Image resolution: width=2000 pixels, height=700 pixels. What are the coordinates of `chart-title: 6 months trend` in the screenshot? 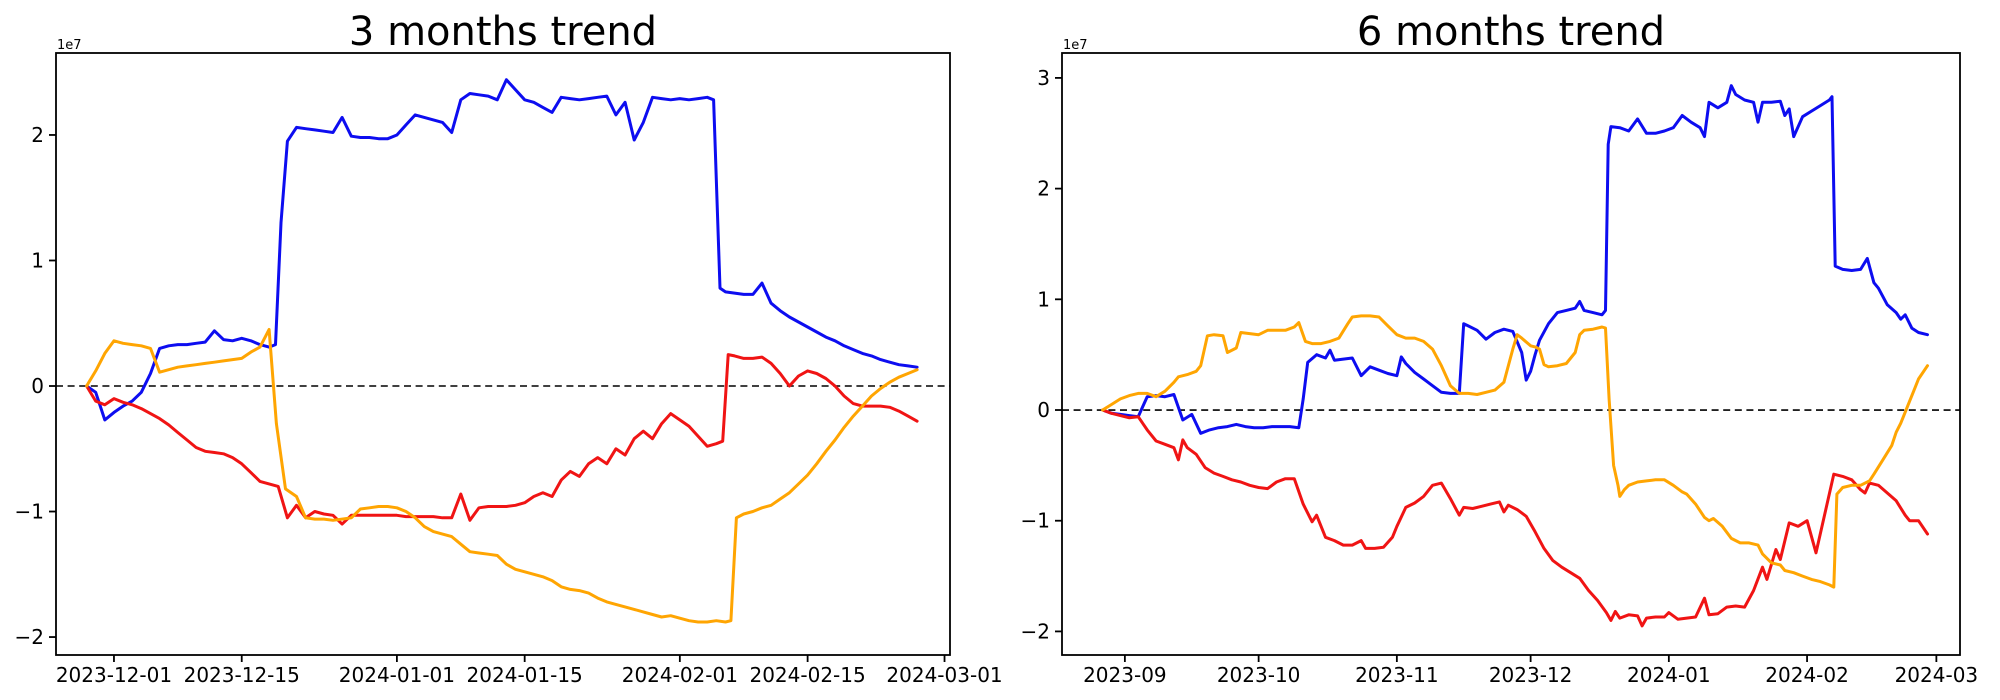 It's located at (1511, 32).